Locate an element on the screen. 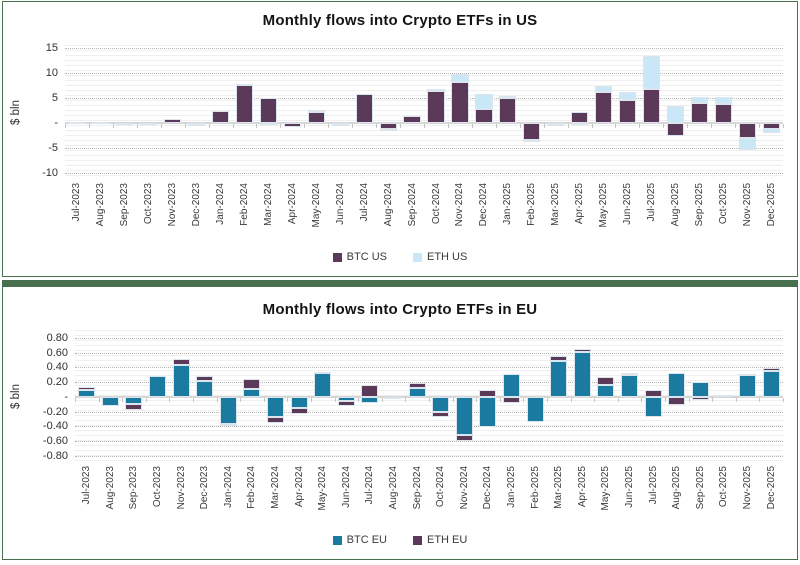 The height and width of the screenshot is (565, 800). eu-chart-title: Monthly flows into Crypto ETFs in EU is located at coordinates (400, 309).